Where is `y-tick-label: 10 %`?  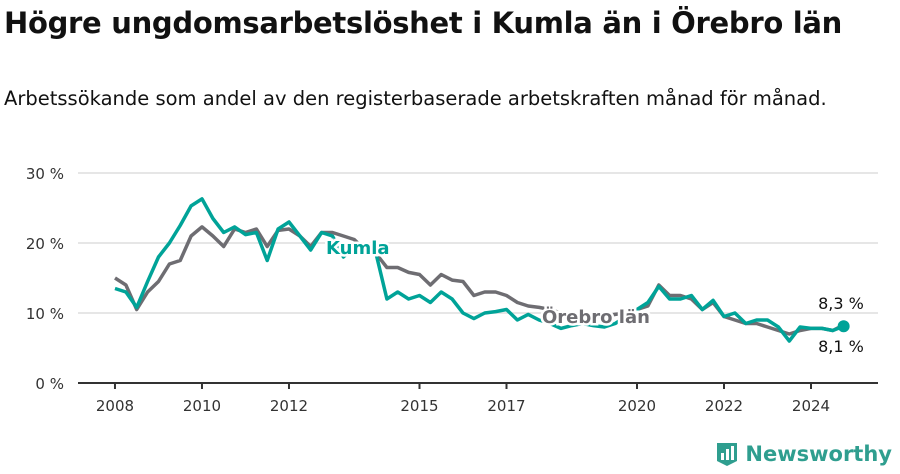
y-tick-label: 10 % is located at coordinates (45, 314).